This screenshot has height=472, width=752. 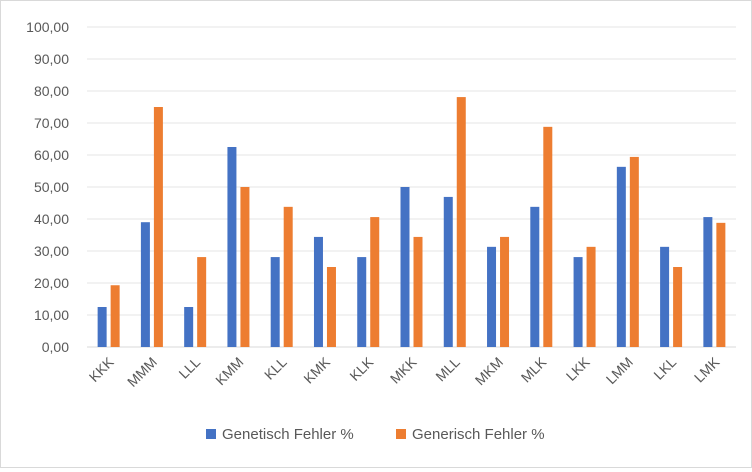 I want to click on x-tick-label: LLL, so click(x=189, y=368).